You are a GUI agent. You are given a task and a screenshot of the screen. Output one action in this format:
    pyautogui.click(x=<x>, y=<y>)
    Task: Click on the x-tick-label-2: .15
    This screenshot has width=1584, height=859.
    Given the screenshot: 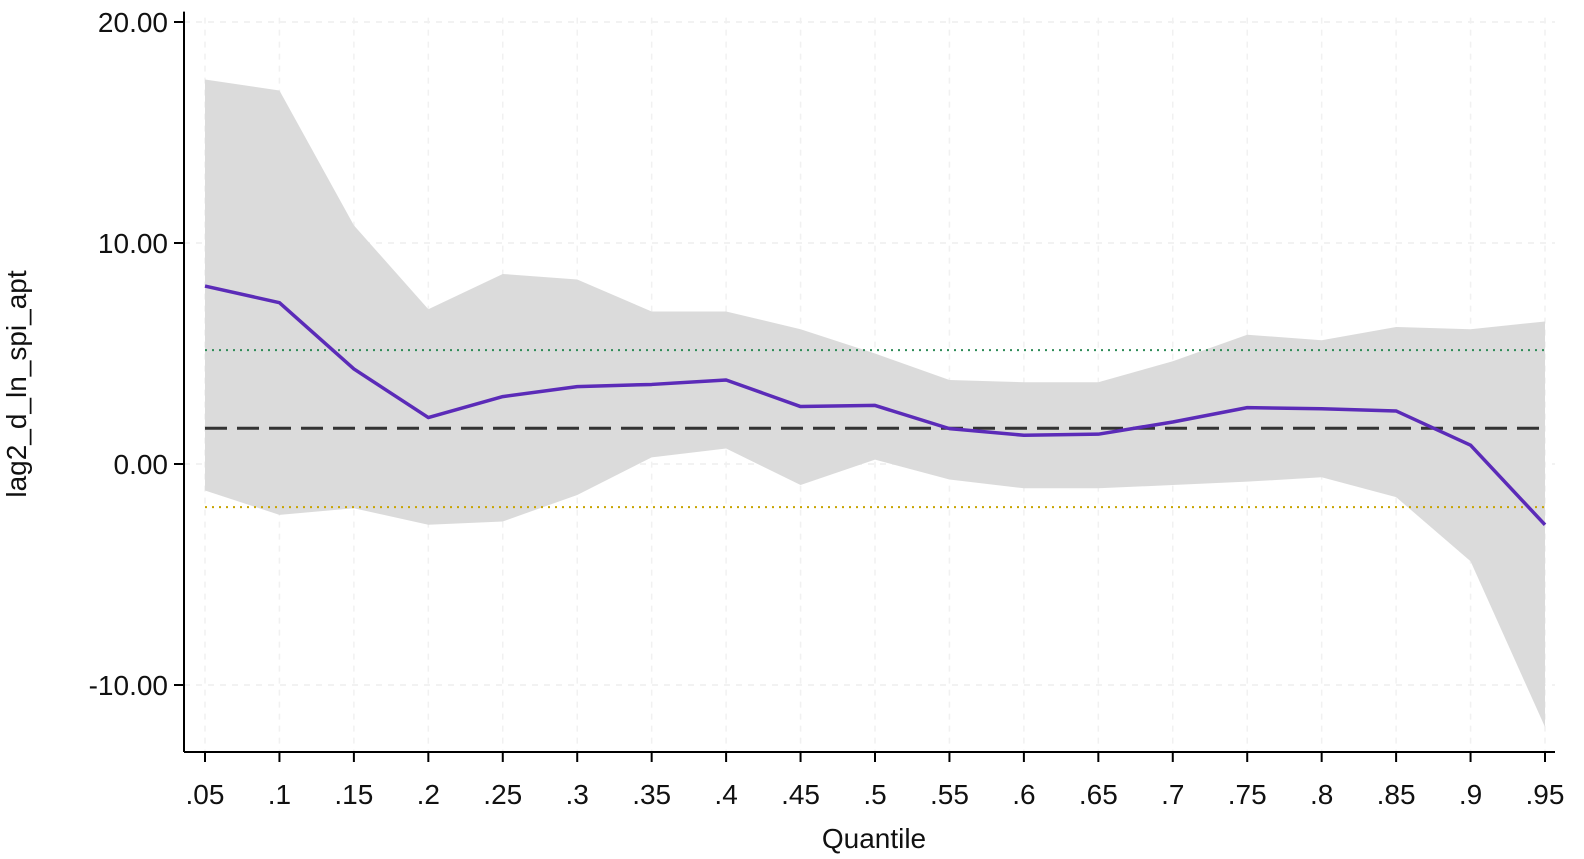 What is the action you would take?
    pyautogui.click(x=353, y=794)
    